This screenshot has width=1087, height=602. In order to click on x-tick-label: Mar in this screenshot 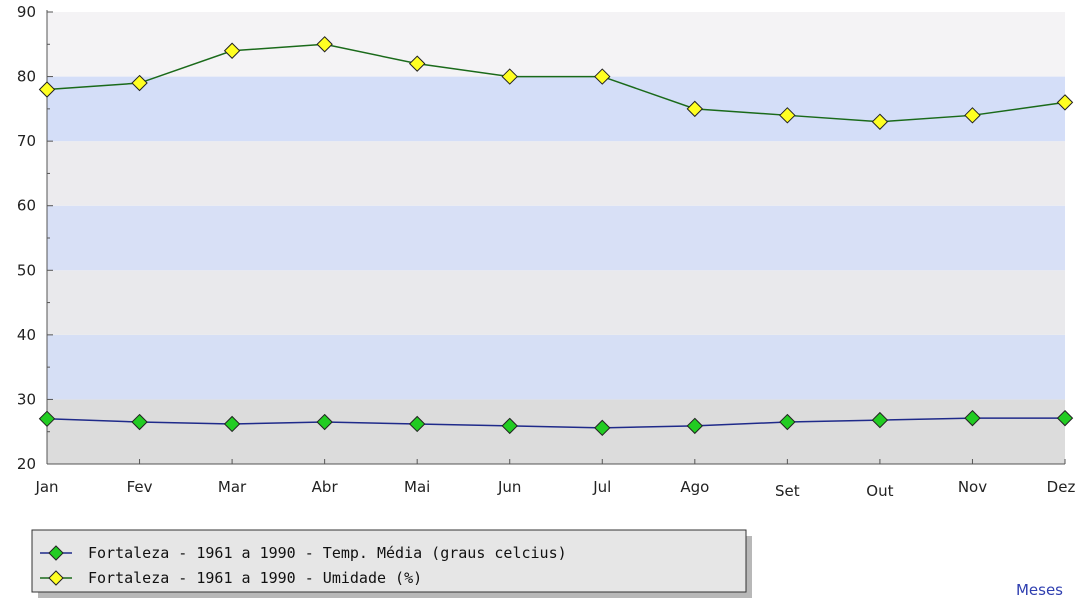, I will do `click(232, 487)`.